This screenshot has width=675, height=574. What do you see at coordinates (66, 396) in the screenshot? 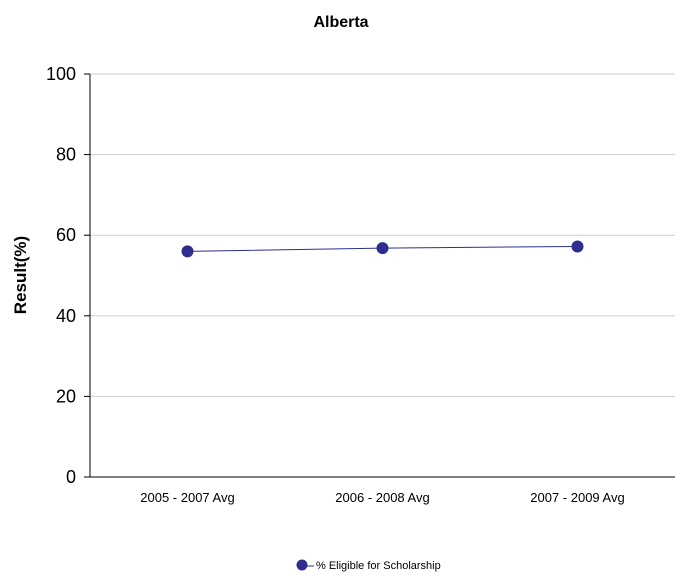
I see `y-tick-label: 20` at bounding box center [66, 396].